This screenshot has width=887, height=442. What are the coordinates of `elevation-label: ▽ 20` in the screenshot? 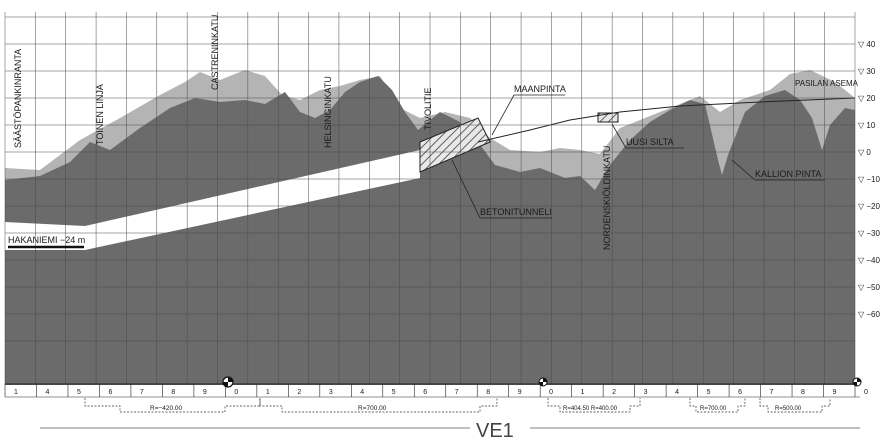 It's located at (867, 98).